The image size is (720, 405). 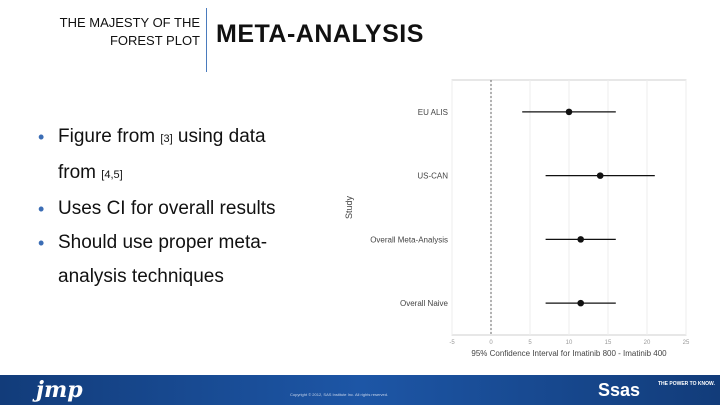 What do you see at coordinates (619, 390) in the screenshot?
I see `sas-logo: Ssas` at bounding box center [619, 390].